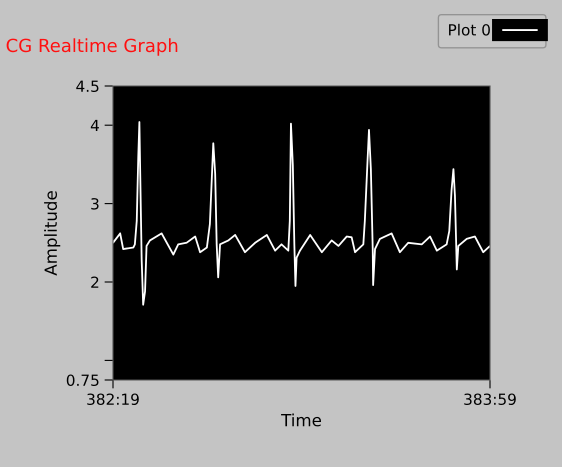 This screenshot has height=467, width=562. What do you see at coordinates (490, 399) in the screenshot?
I see `x-tick-label: 383:59` at bounding box center [490, 399].